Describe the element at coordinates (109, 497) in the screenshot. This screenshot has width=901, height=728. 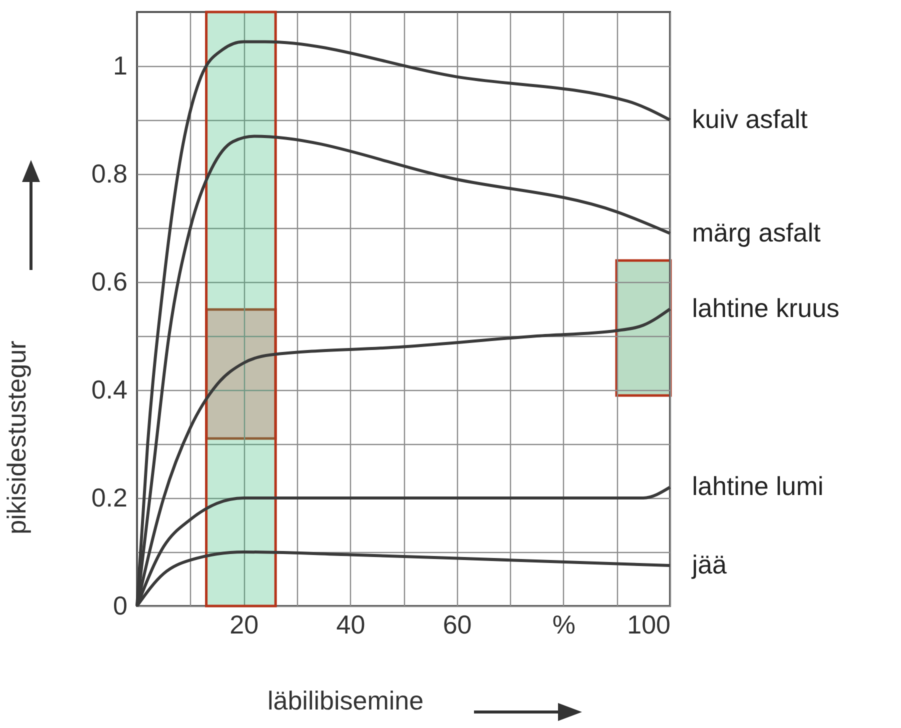
I see `y-tick-label: 0.2` at that location.